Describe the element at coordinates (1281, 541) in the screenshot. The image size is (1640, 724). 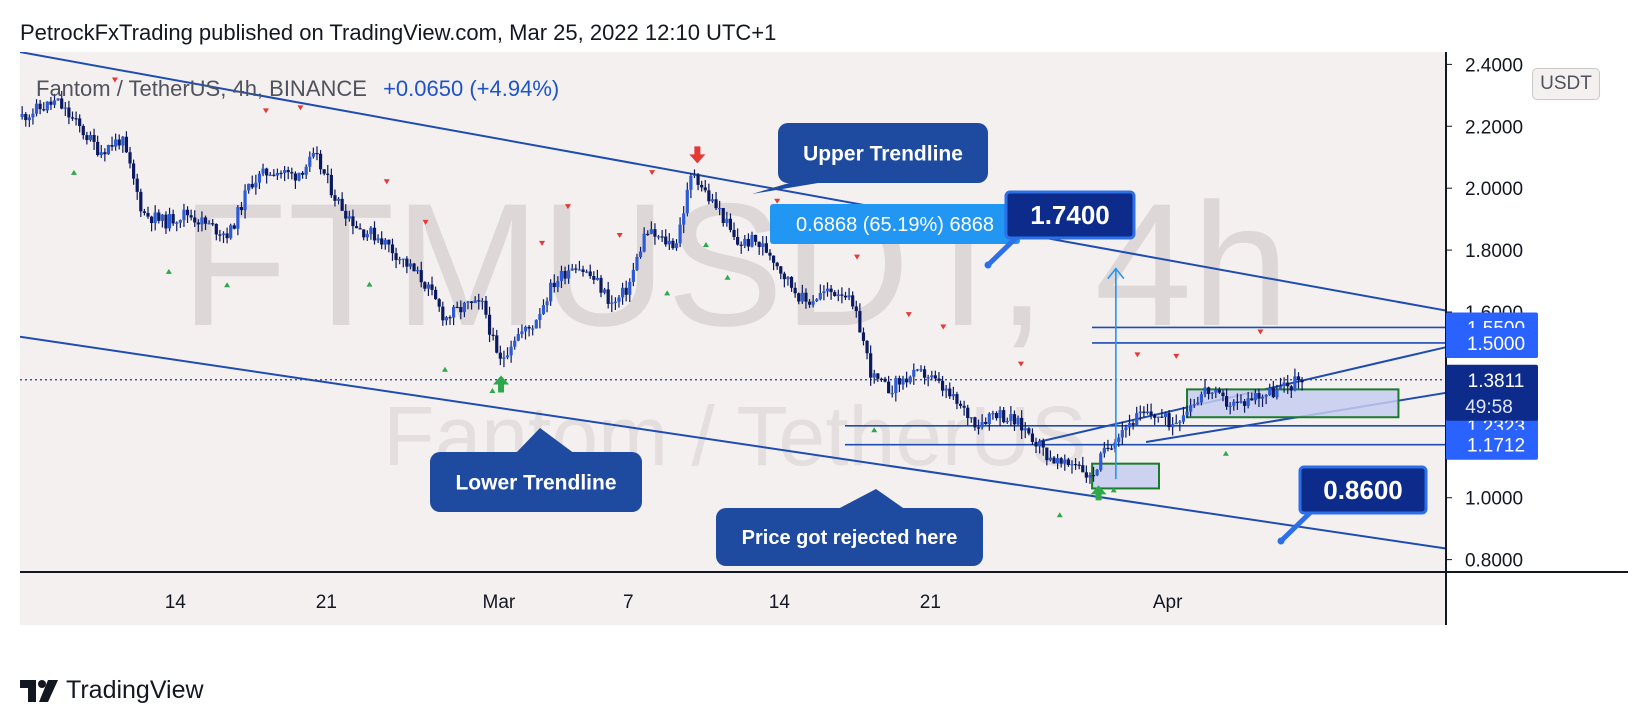
I see `target-low-label-anchor` at that location.